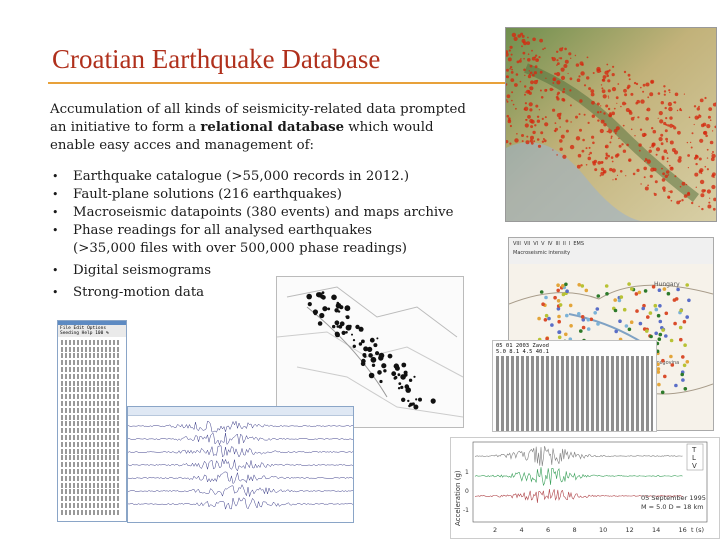 This screenshot has height=540, width=720. I want to click on menu-row-2: Seeding Help 100 %, so click(84, 333).